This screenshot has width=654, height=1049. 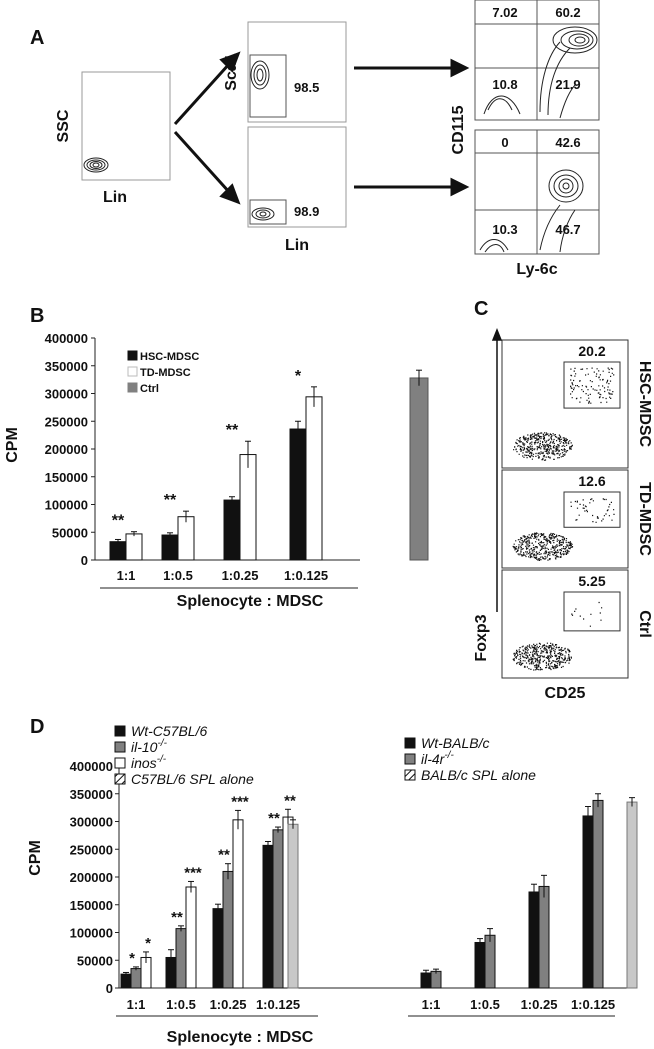 What do you see at coordinates (298, 376) in the screenshot?
I see `chart-b-significance: *` at bounding box center [298, 376].